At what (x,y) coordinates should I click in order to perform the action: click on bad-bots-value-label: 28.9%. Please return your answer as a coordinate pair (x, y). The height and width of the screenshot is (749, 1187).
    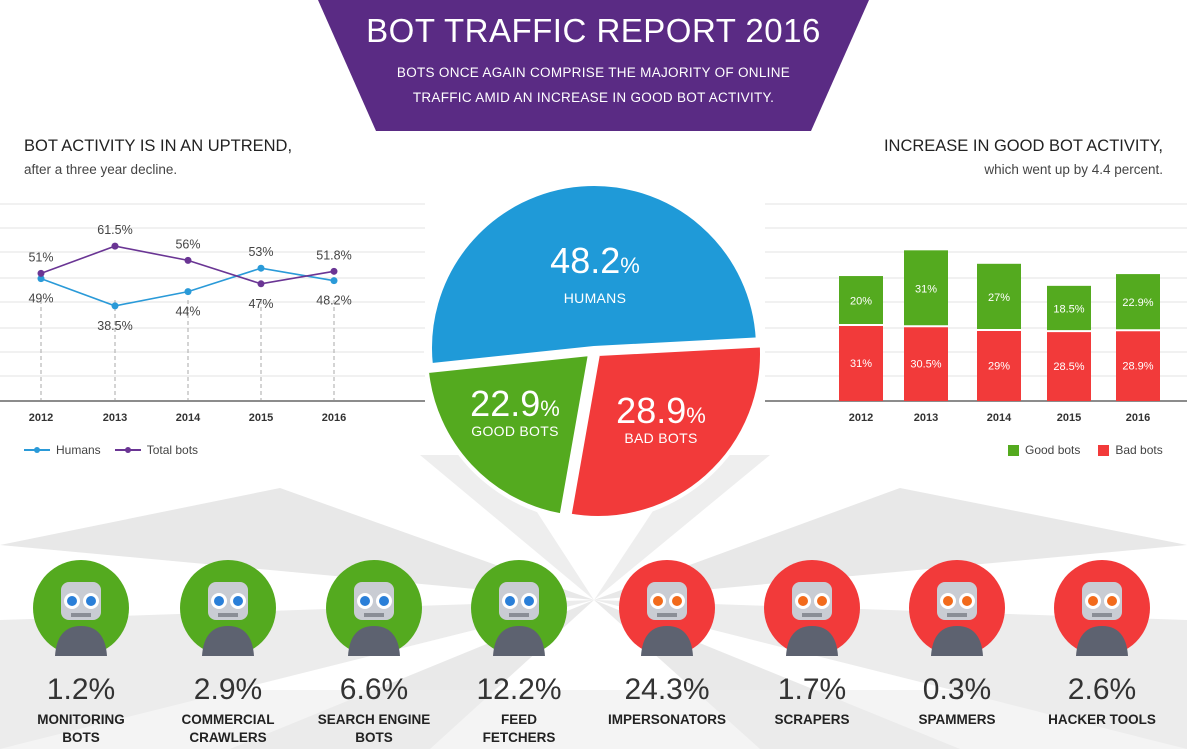
    Looking at the image, I should click on (1137, 367).